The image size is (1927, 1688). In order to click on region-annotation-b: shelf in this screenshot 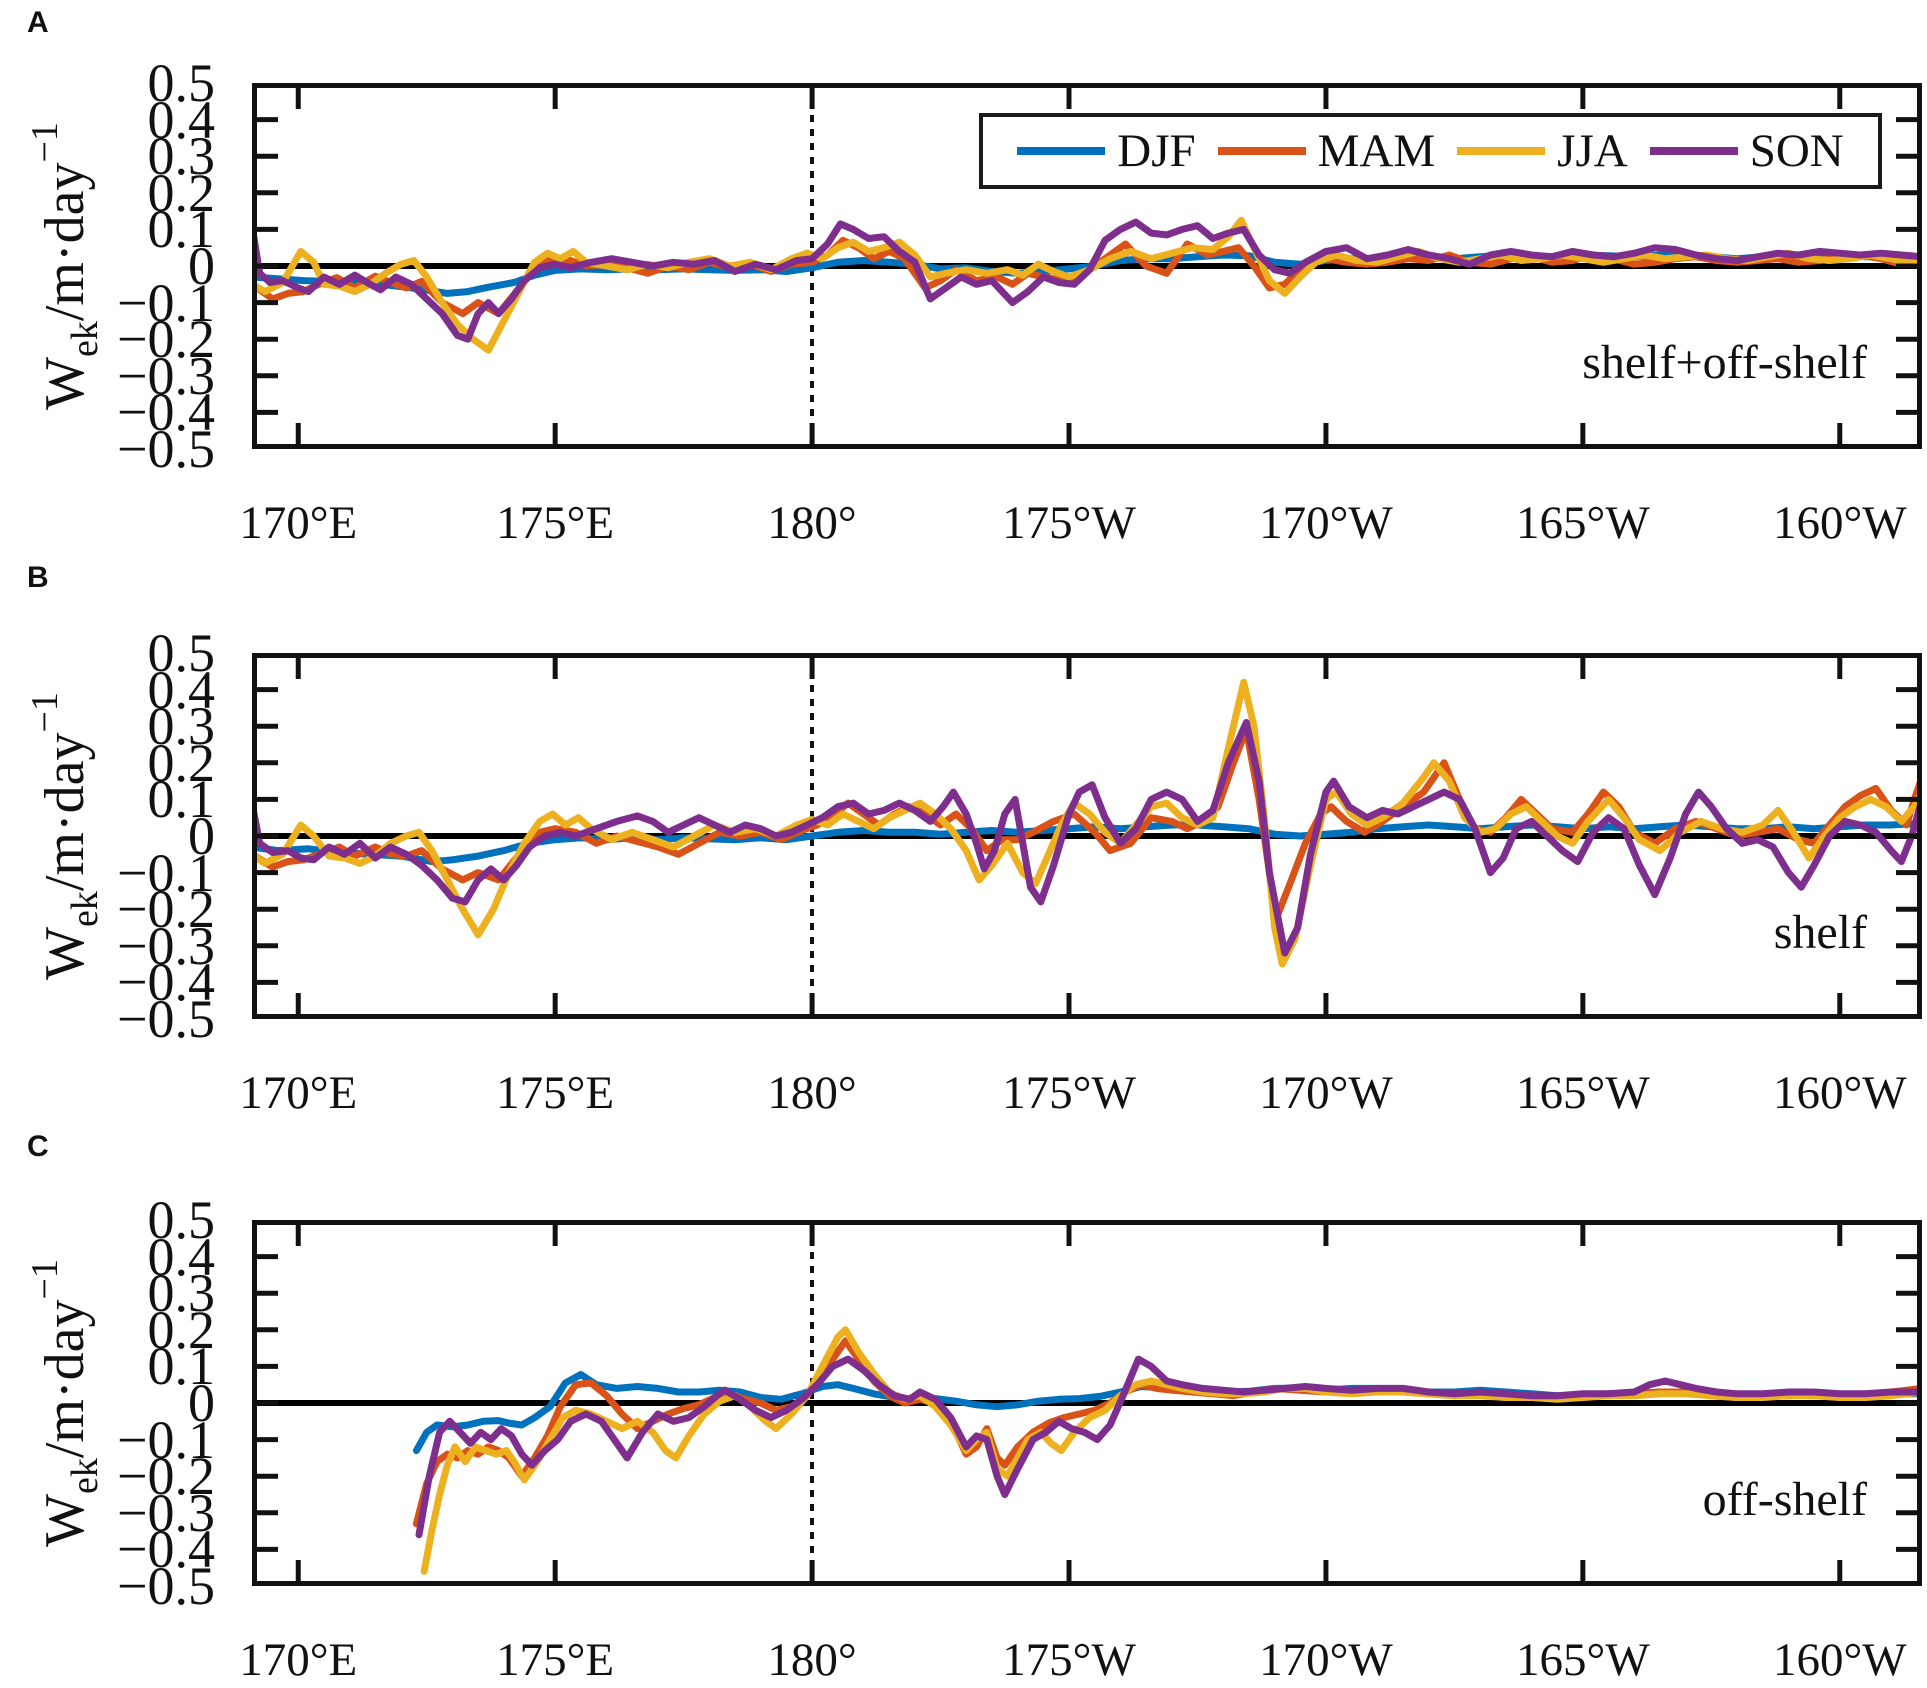, I will do `click(1820, 932)`.